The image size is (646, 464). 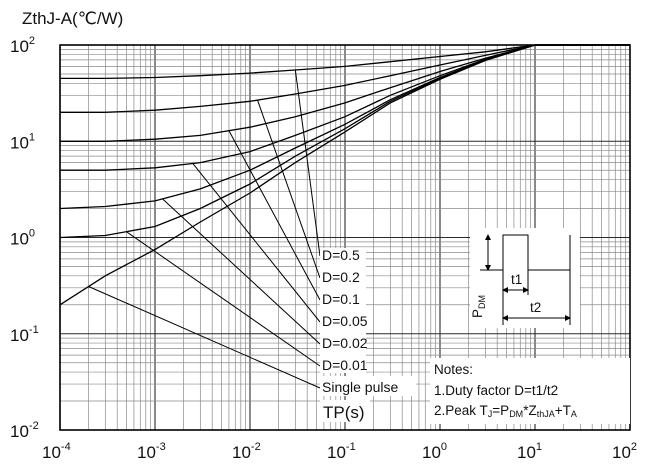 What do you see at coordinates (496, 390) in the screenshot?
I see `note-duty-factor: 1.Duty factor D=t1/t2` at bounding box center [496, 390].